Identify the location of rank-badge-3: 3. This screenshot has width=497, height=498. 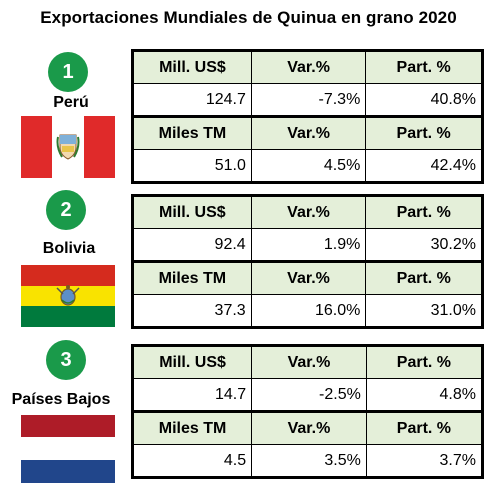
(66, 360).